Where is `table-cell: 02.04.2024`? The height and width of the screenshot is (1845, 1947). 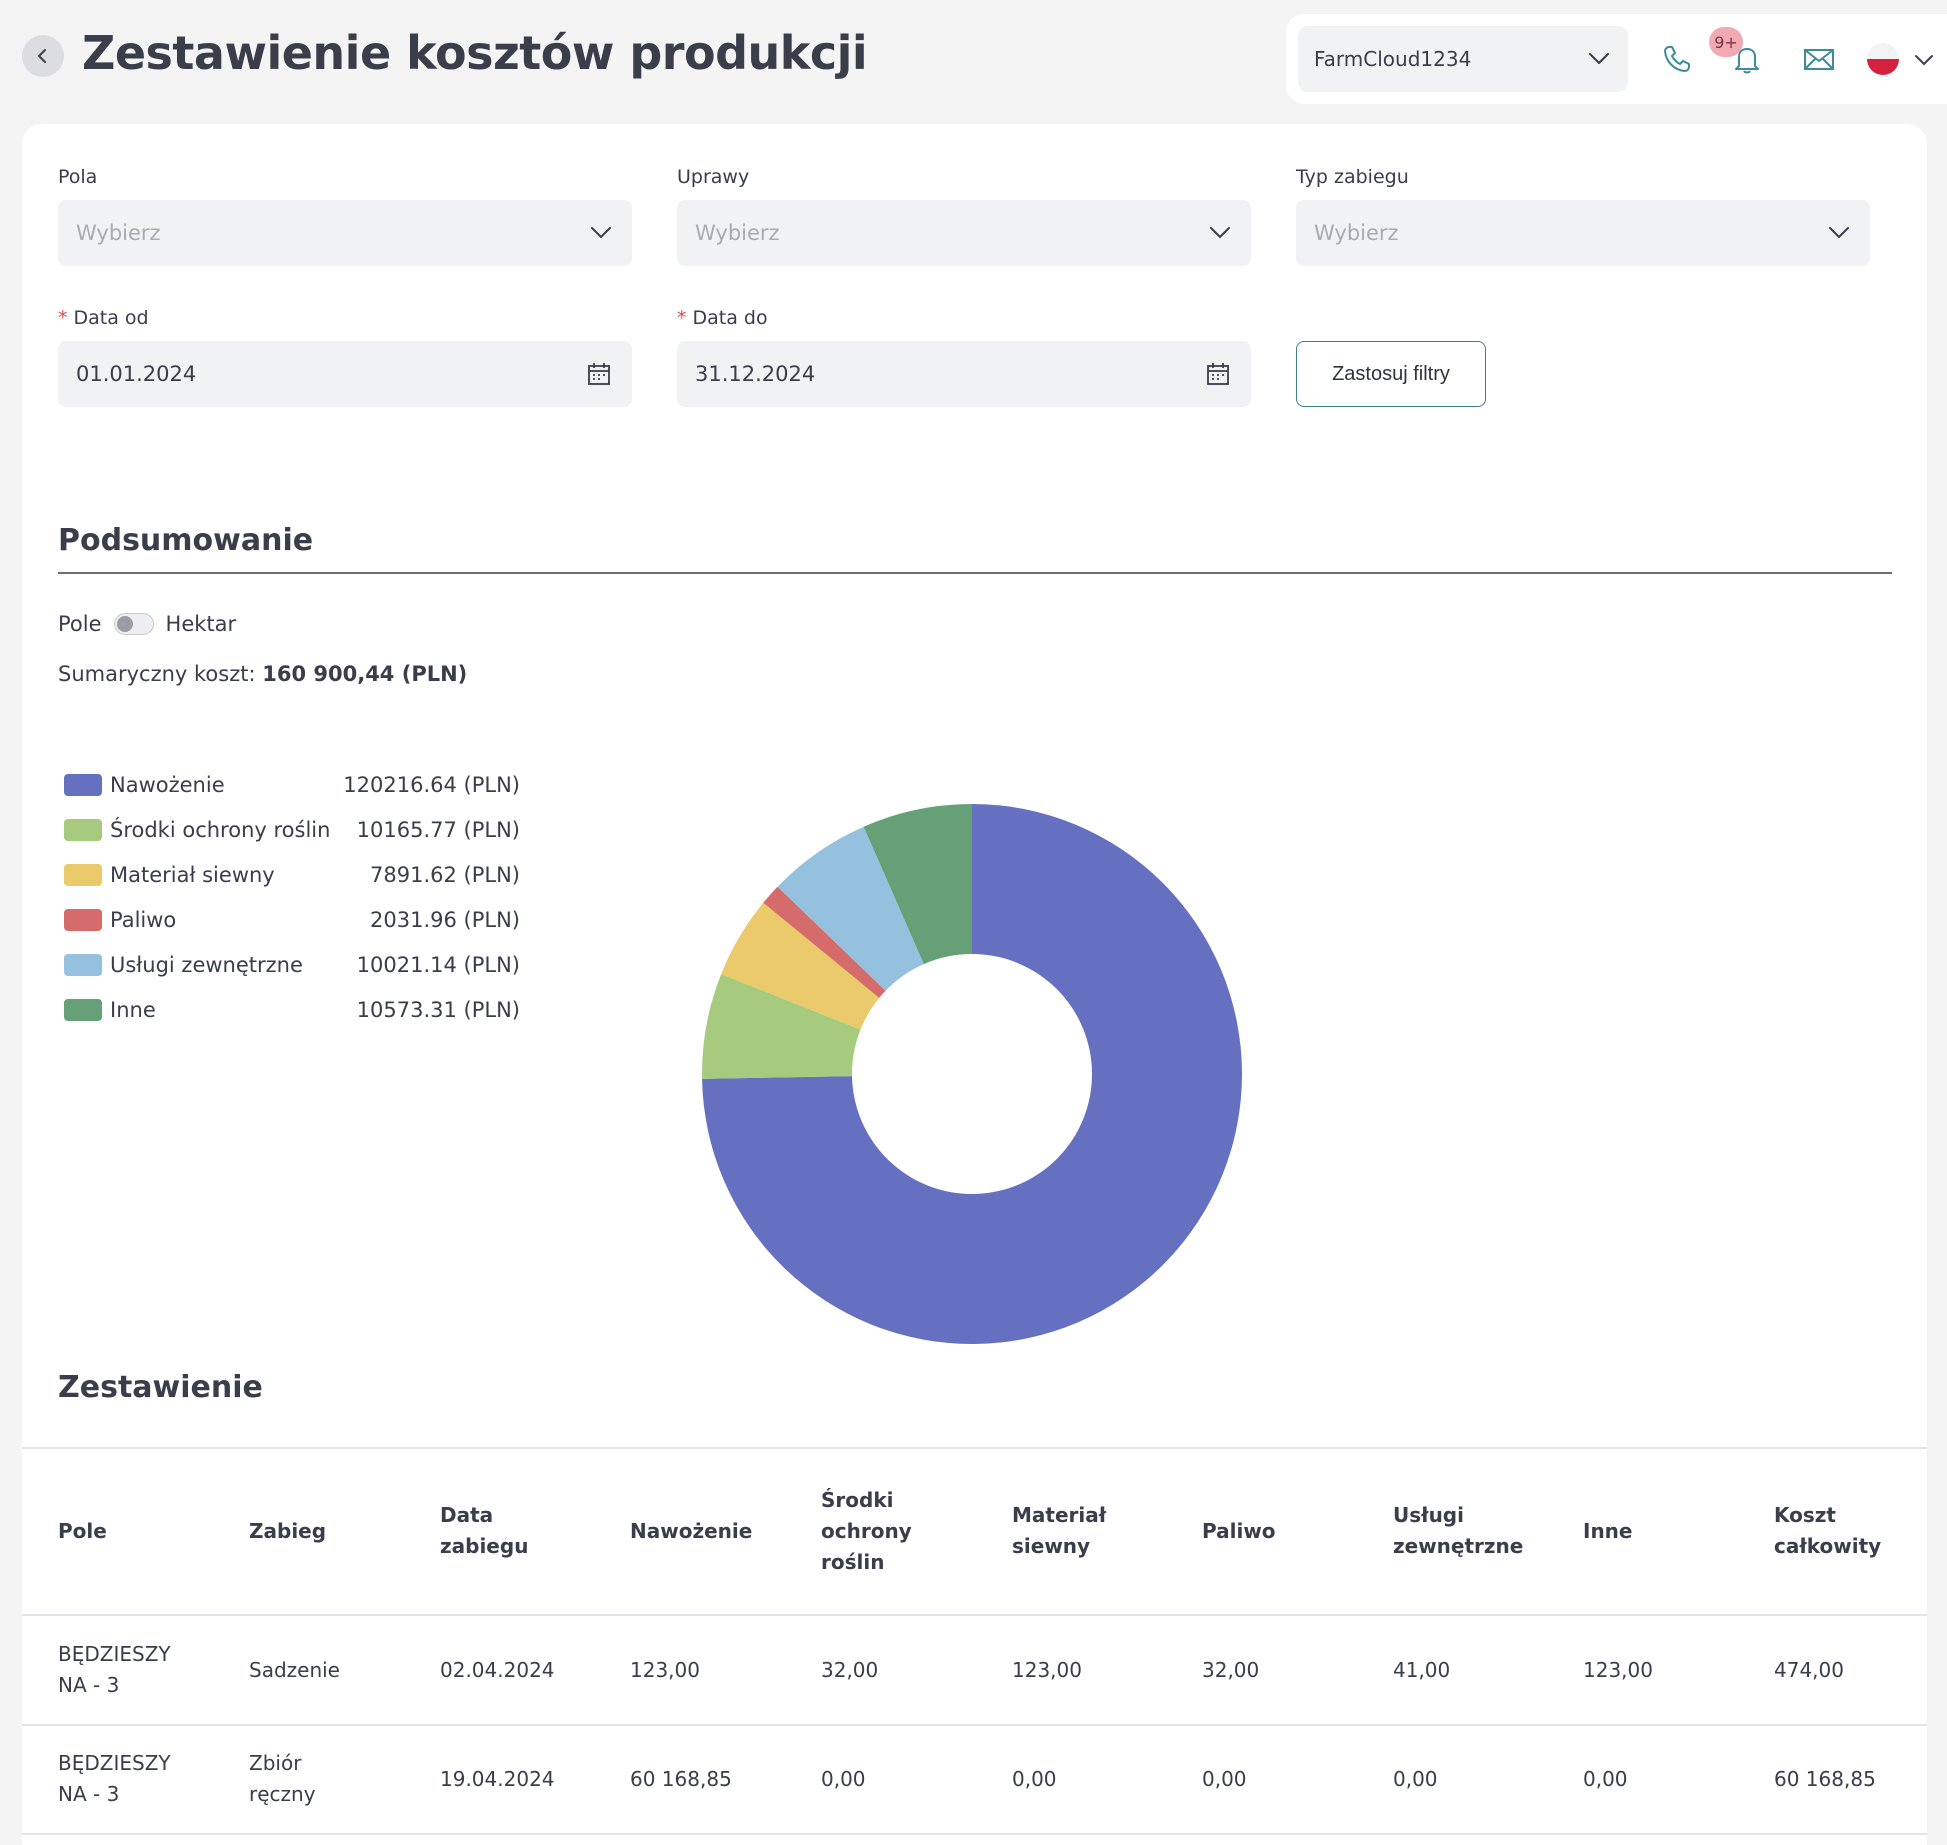
table-cell: 02.04.2024 is located at coordinates (497, 1670).